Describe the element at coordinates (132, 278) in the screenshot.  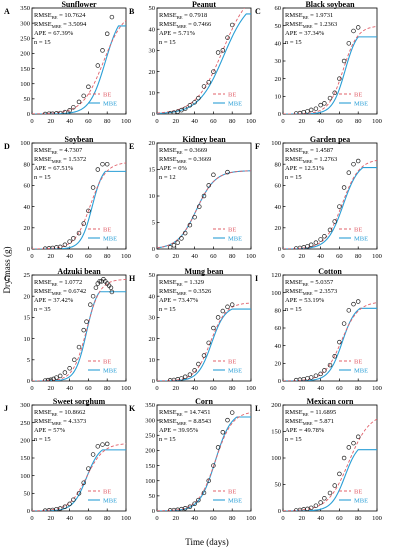
I see `panel-letter: H` at that location.